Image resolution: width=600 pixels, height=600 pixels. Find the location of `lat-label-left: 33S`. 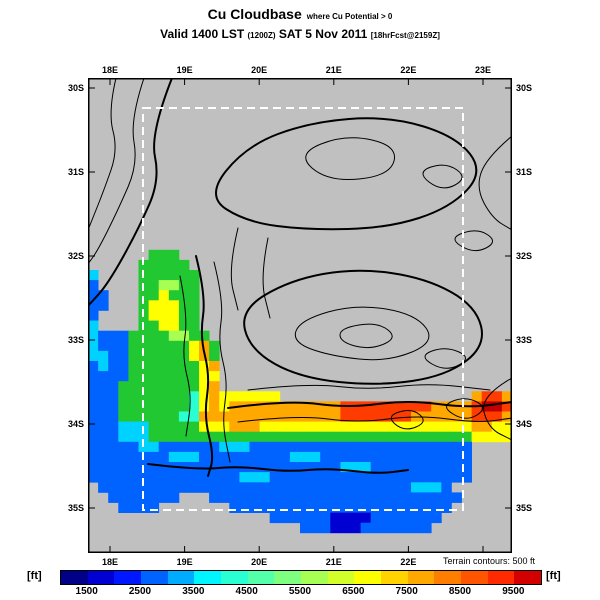

lat-label-left: 33S is located at coordinates (75, 340).